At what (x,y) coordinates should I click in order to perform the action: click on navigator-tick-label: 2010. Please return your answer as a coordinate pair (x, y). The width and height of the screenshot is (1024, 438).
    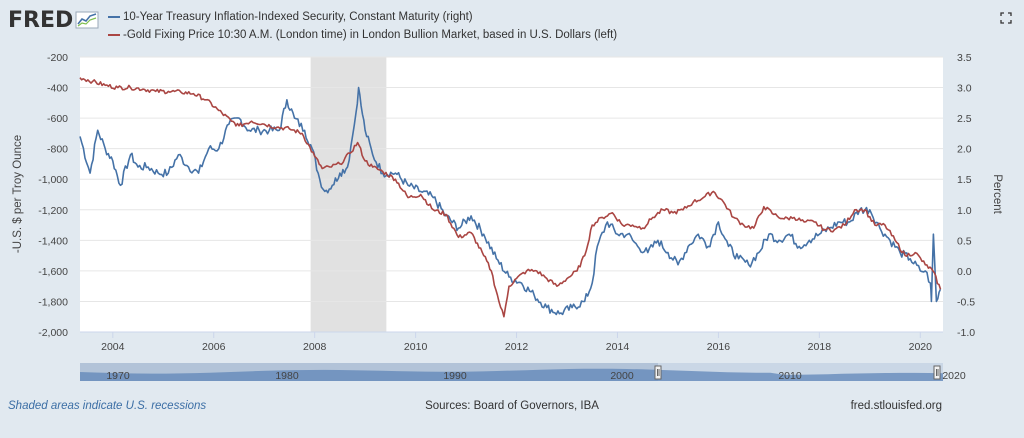
    Looking at the image, I should click on (790, 376).